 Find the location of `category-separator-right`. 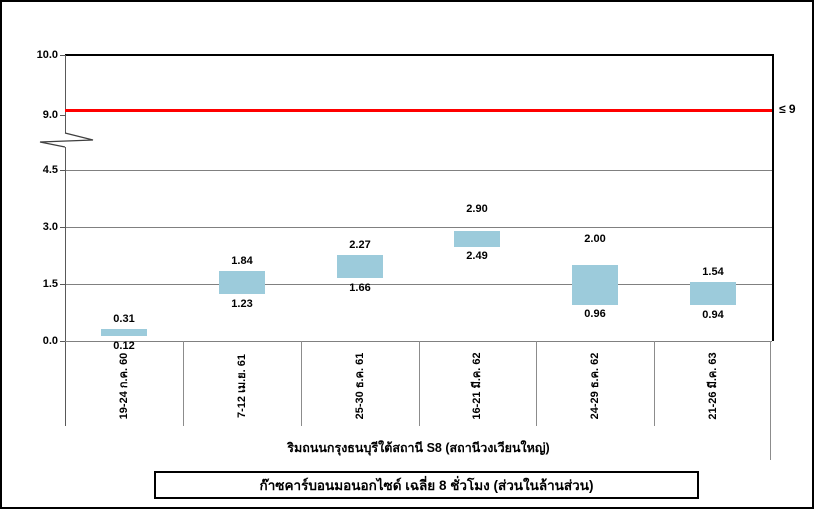

category-separator-right is located at coordinates (770, 400).